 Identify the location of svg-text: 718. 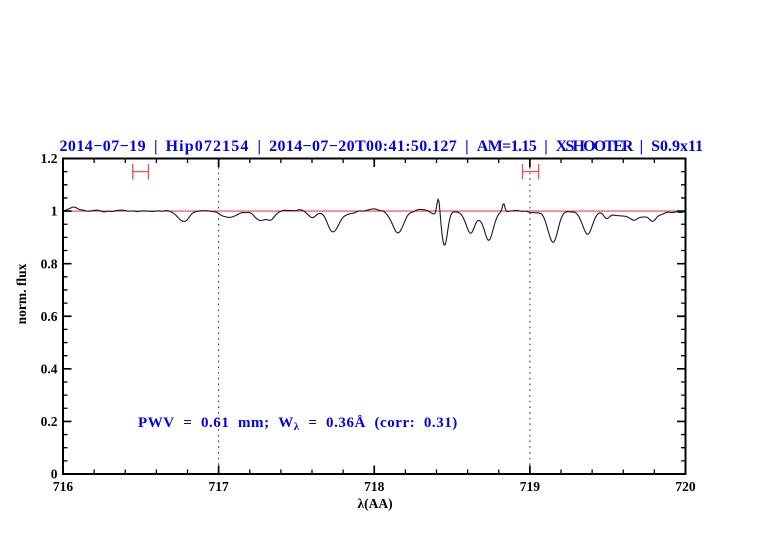
(374, 486).